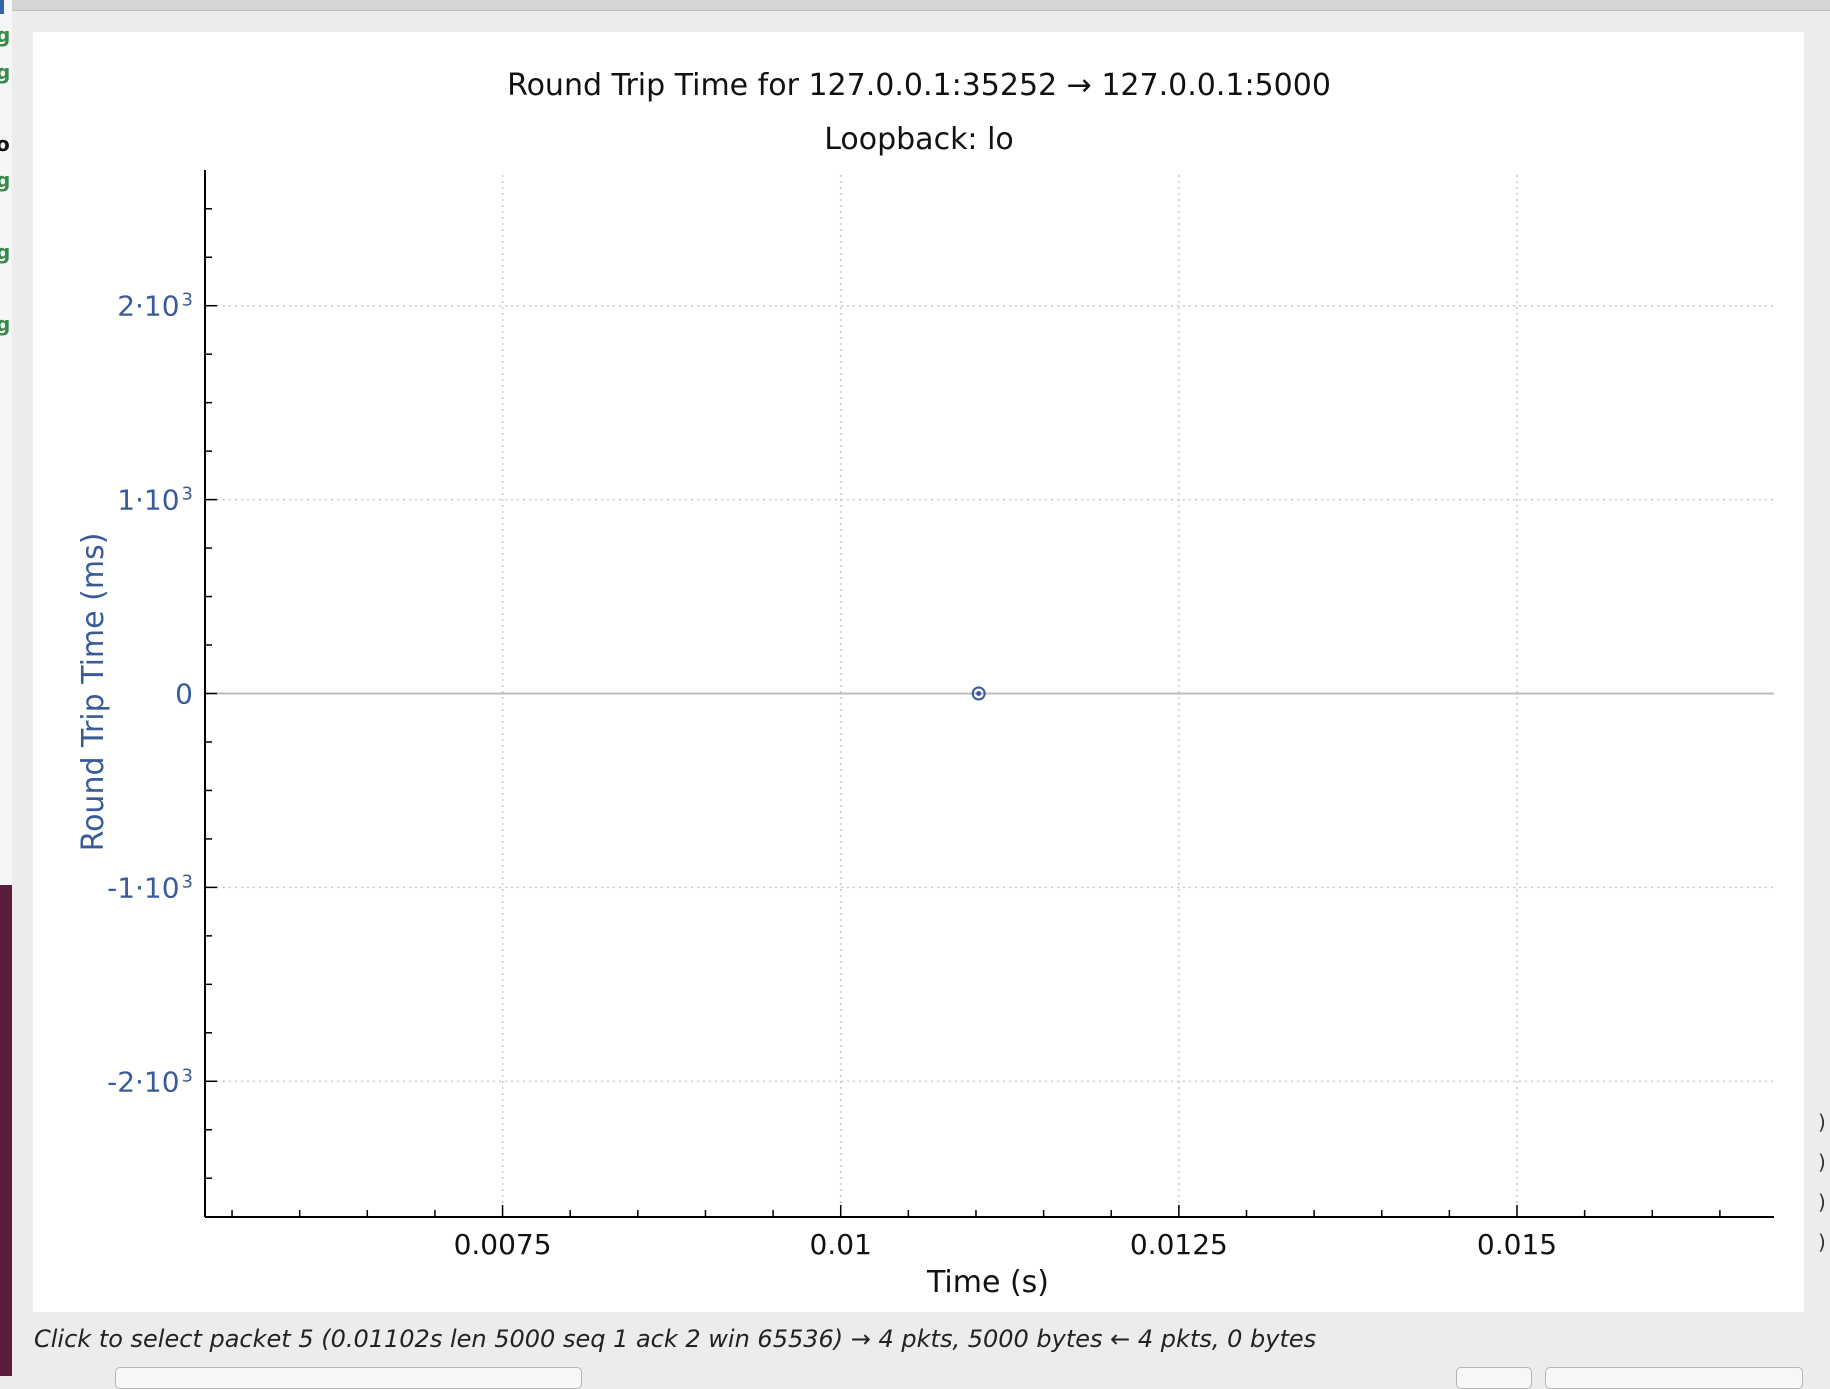 The image size is (1830, 1389). I want to click on bottom-spinbox, so click(1494, 1378).